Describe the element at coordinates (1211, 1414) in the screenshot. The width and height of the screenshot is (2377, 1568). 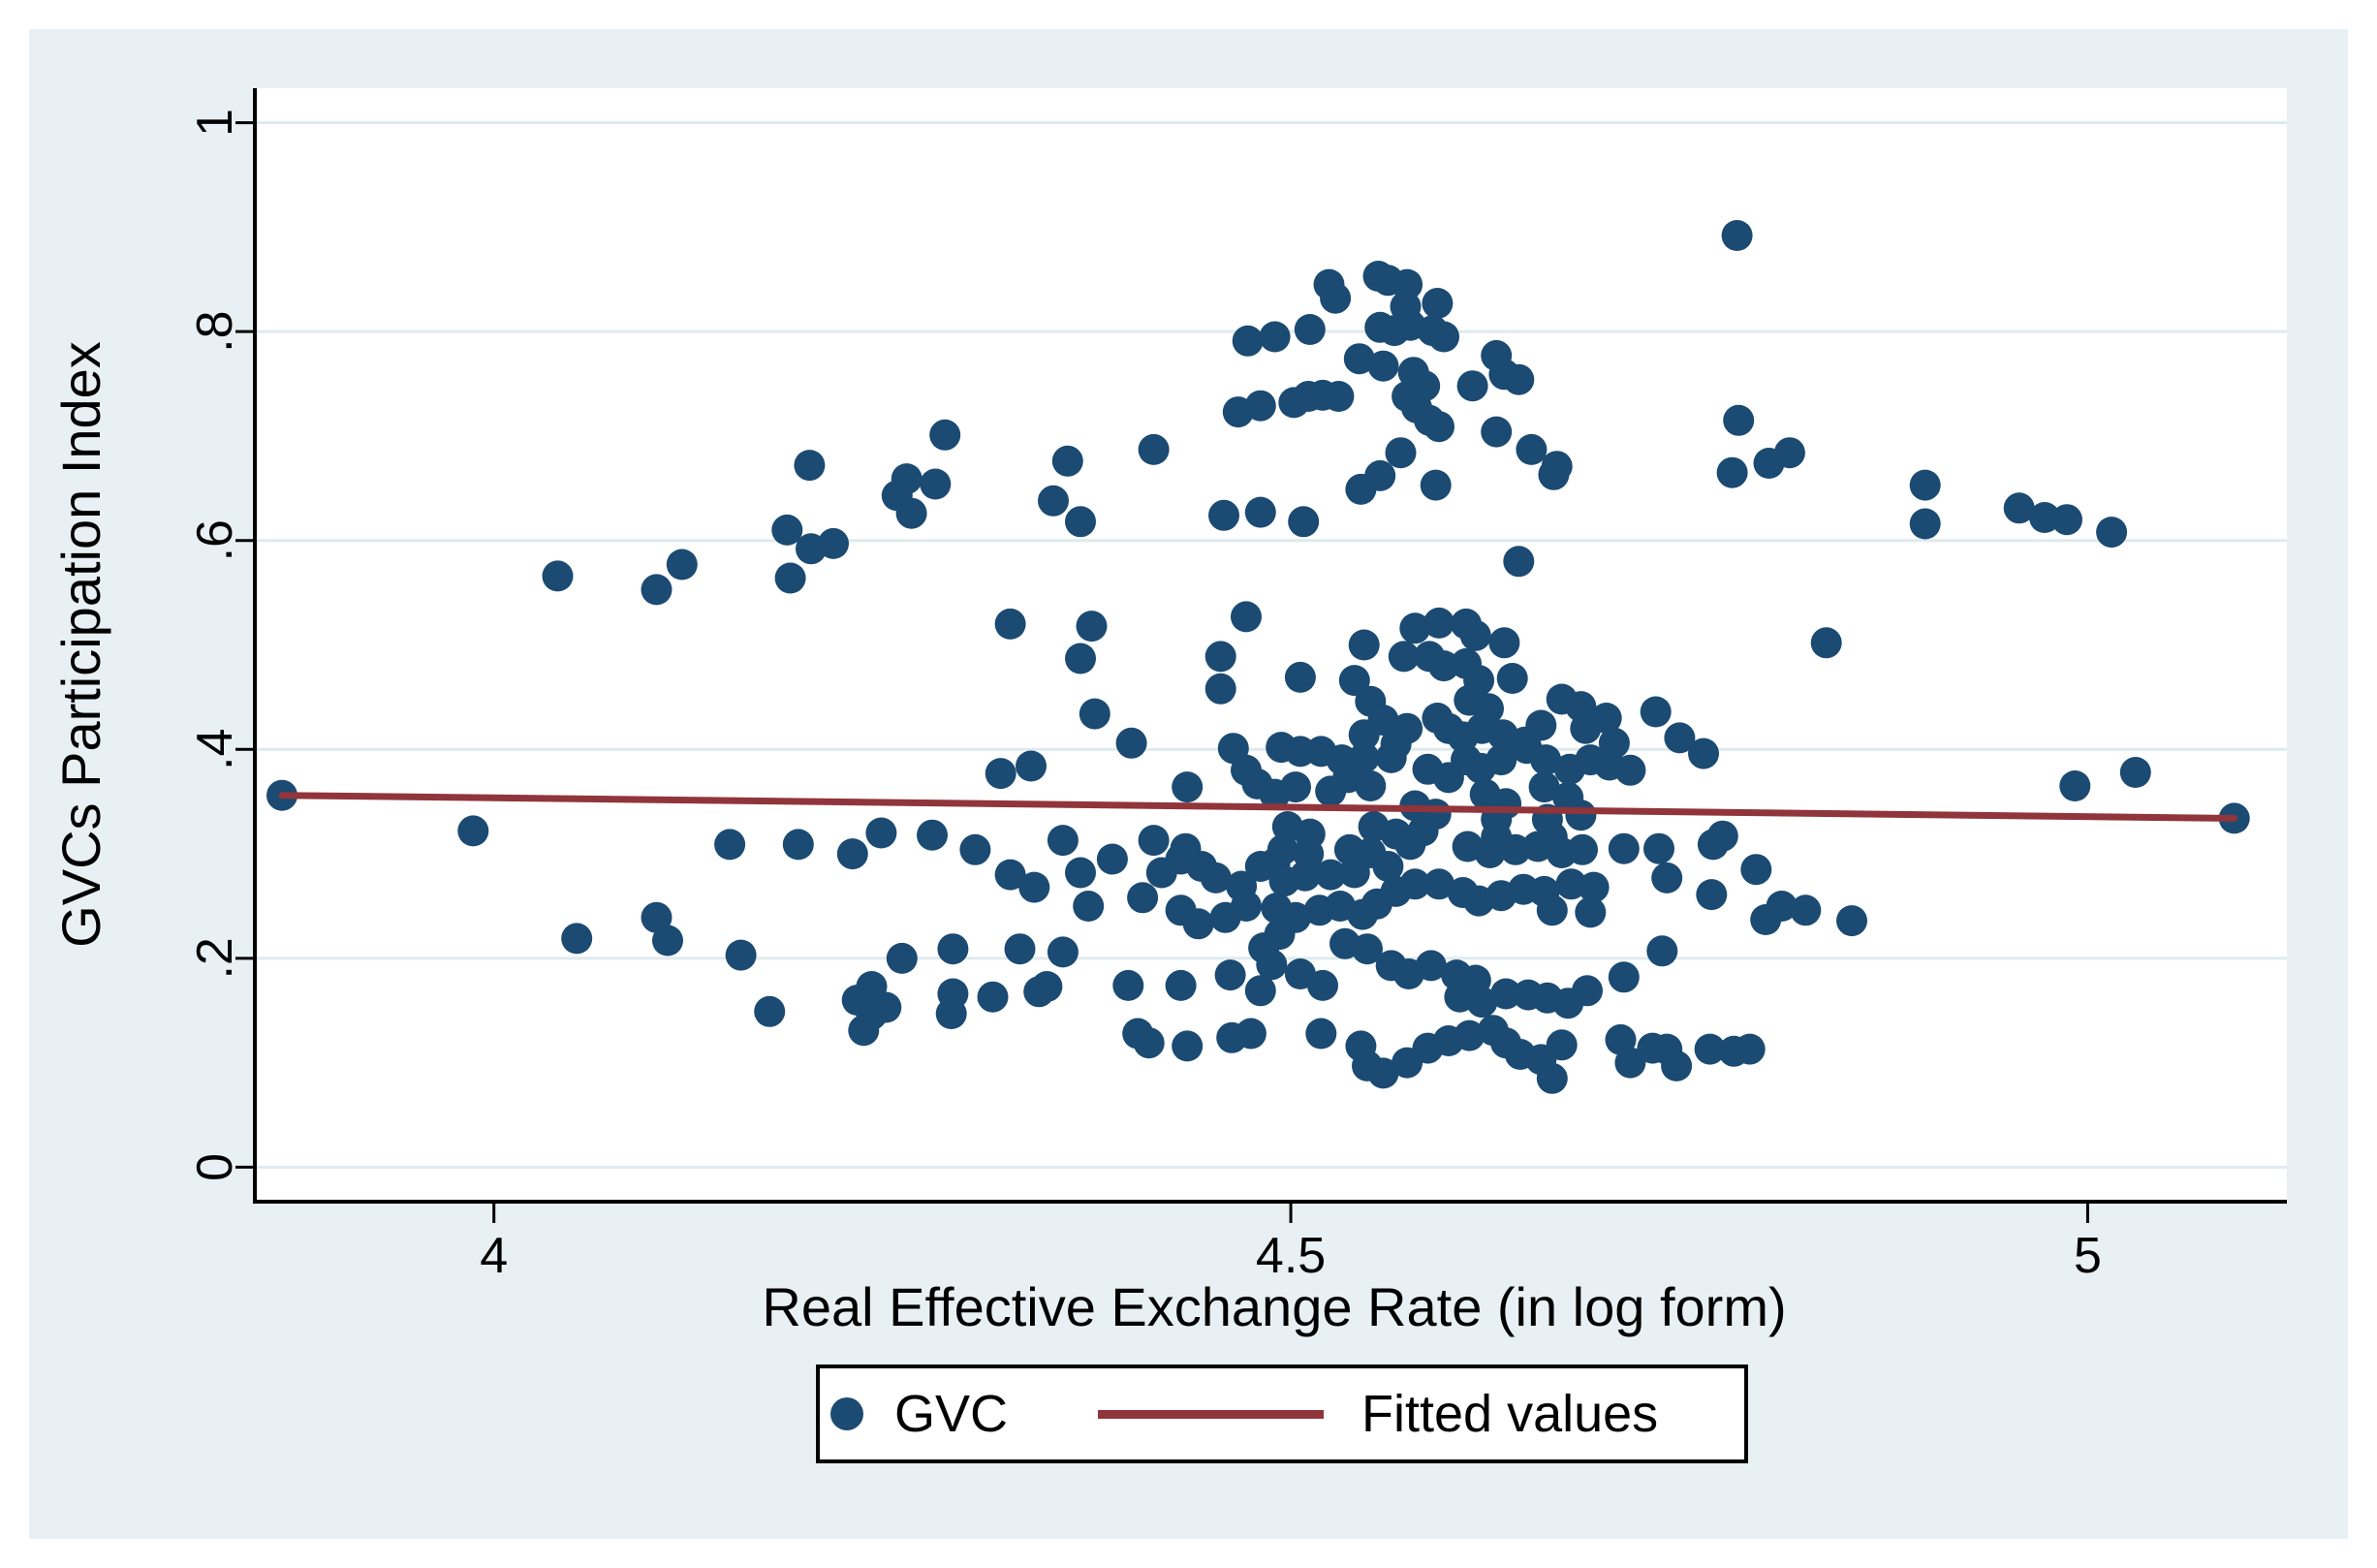
I see `fitted-values-legend-marker-icon` at that location.